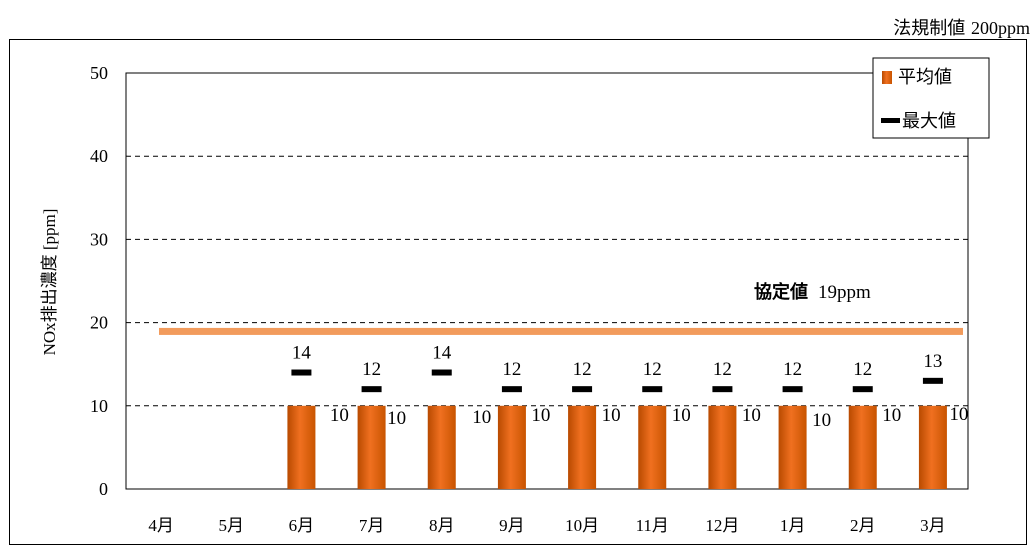 The image size is (1034, 549). Describe the element at coordinates (793, 525) in the screenshot. I see `x-tick-label: 1月` at that location.